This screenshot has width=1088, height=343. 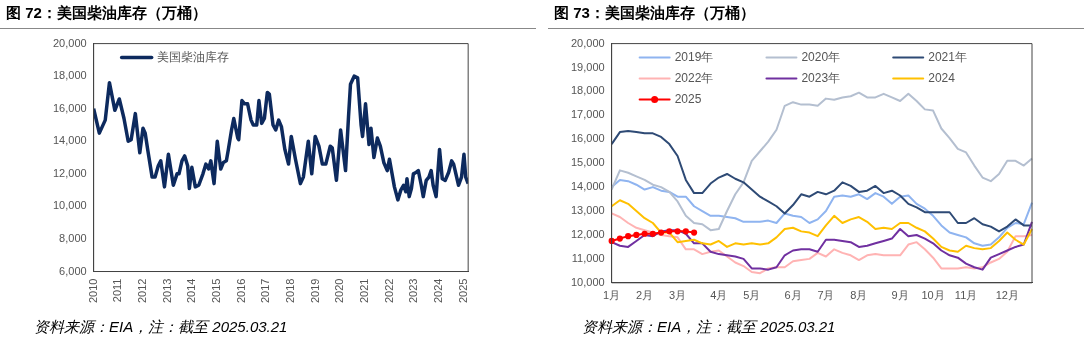 I want to click on x-tick-label: 2020, so click(x=339, y=291).